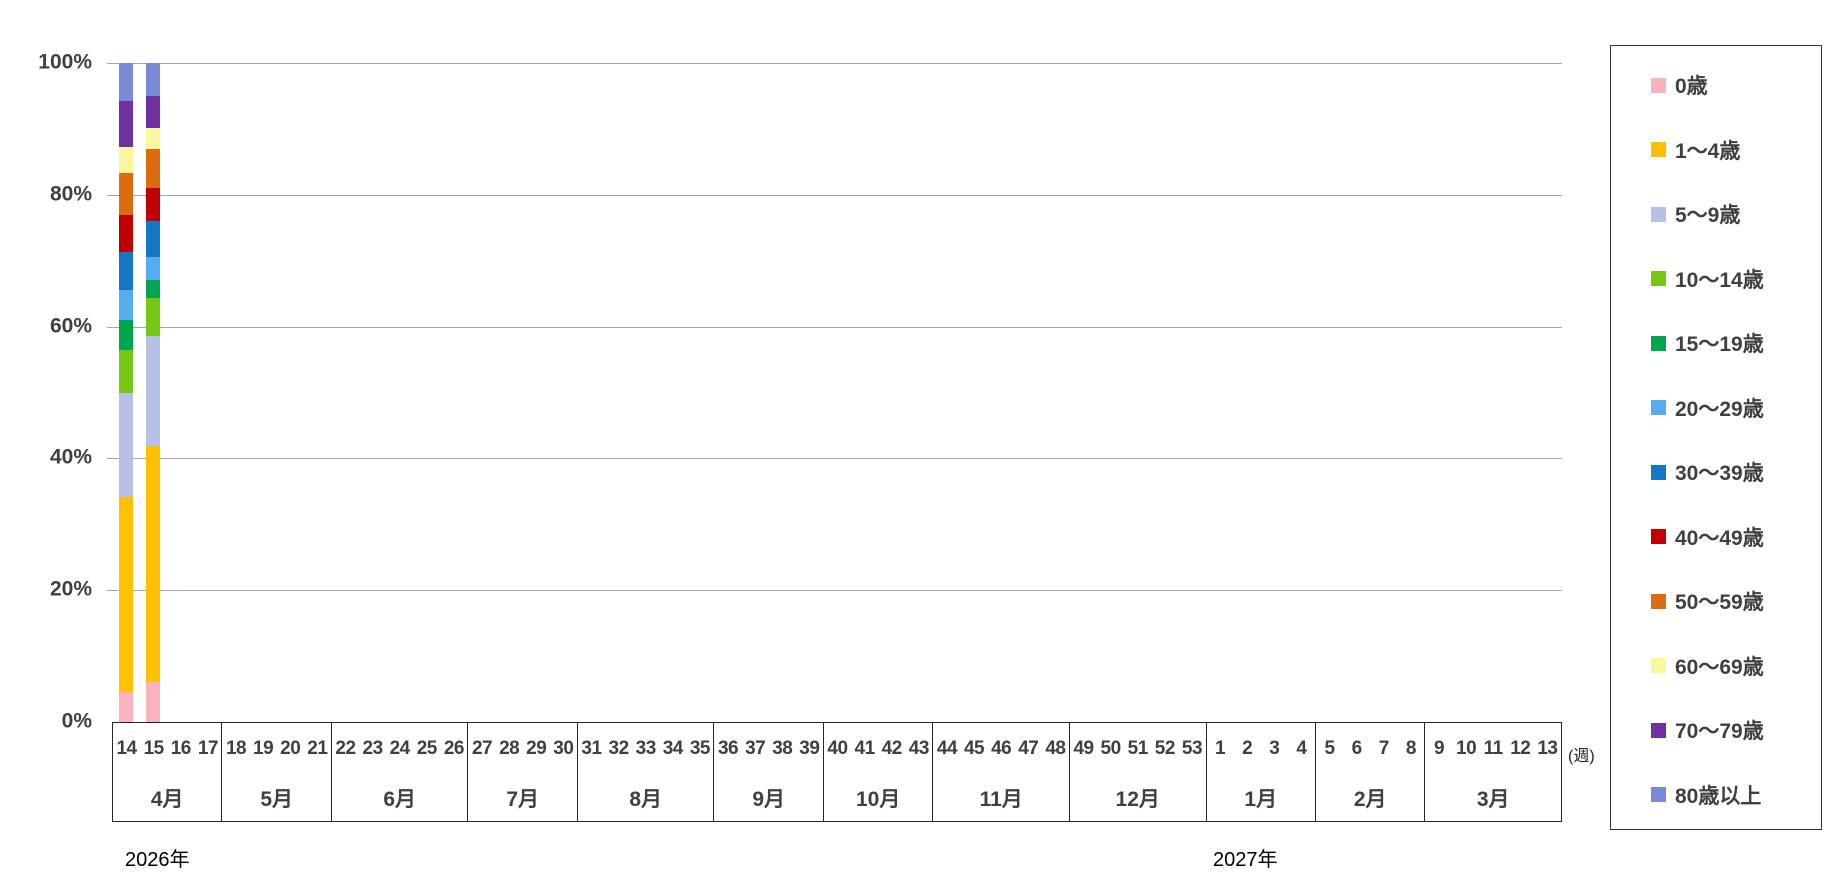 Image resolution: width=1827 pixels, height=893 pixels. Describe the element at coordinates (1691, 86) in the screenshot. I see `legend-label: 0歳` at that location.